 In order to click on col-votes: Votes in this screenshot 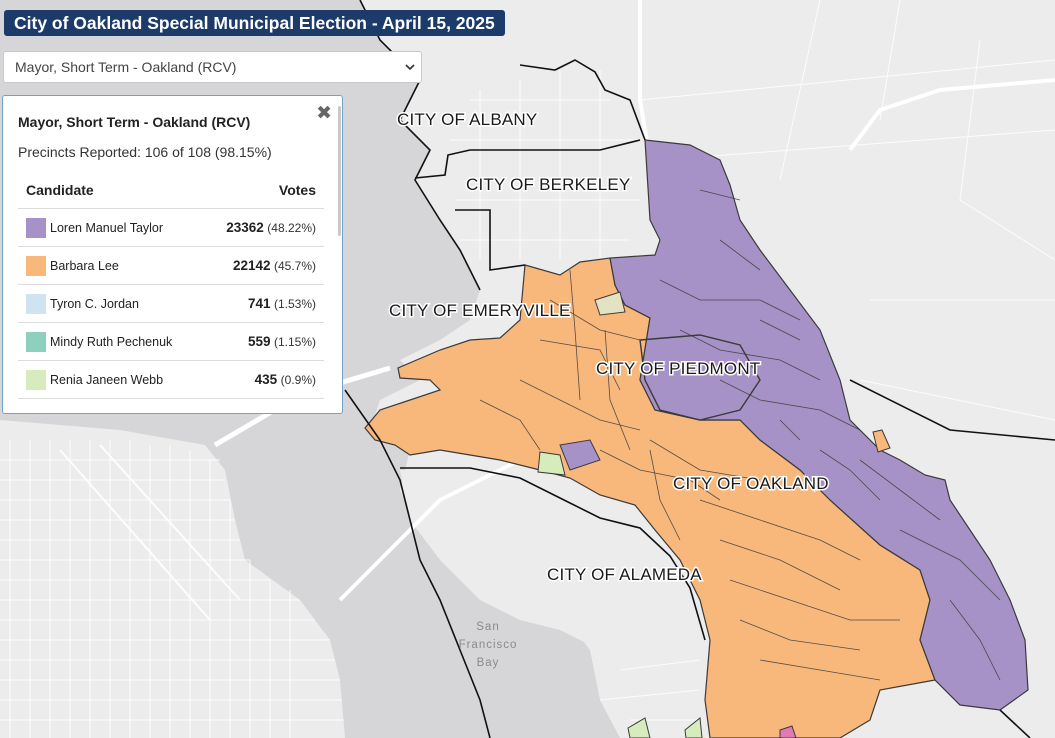, I will do `click(264, 190)`.